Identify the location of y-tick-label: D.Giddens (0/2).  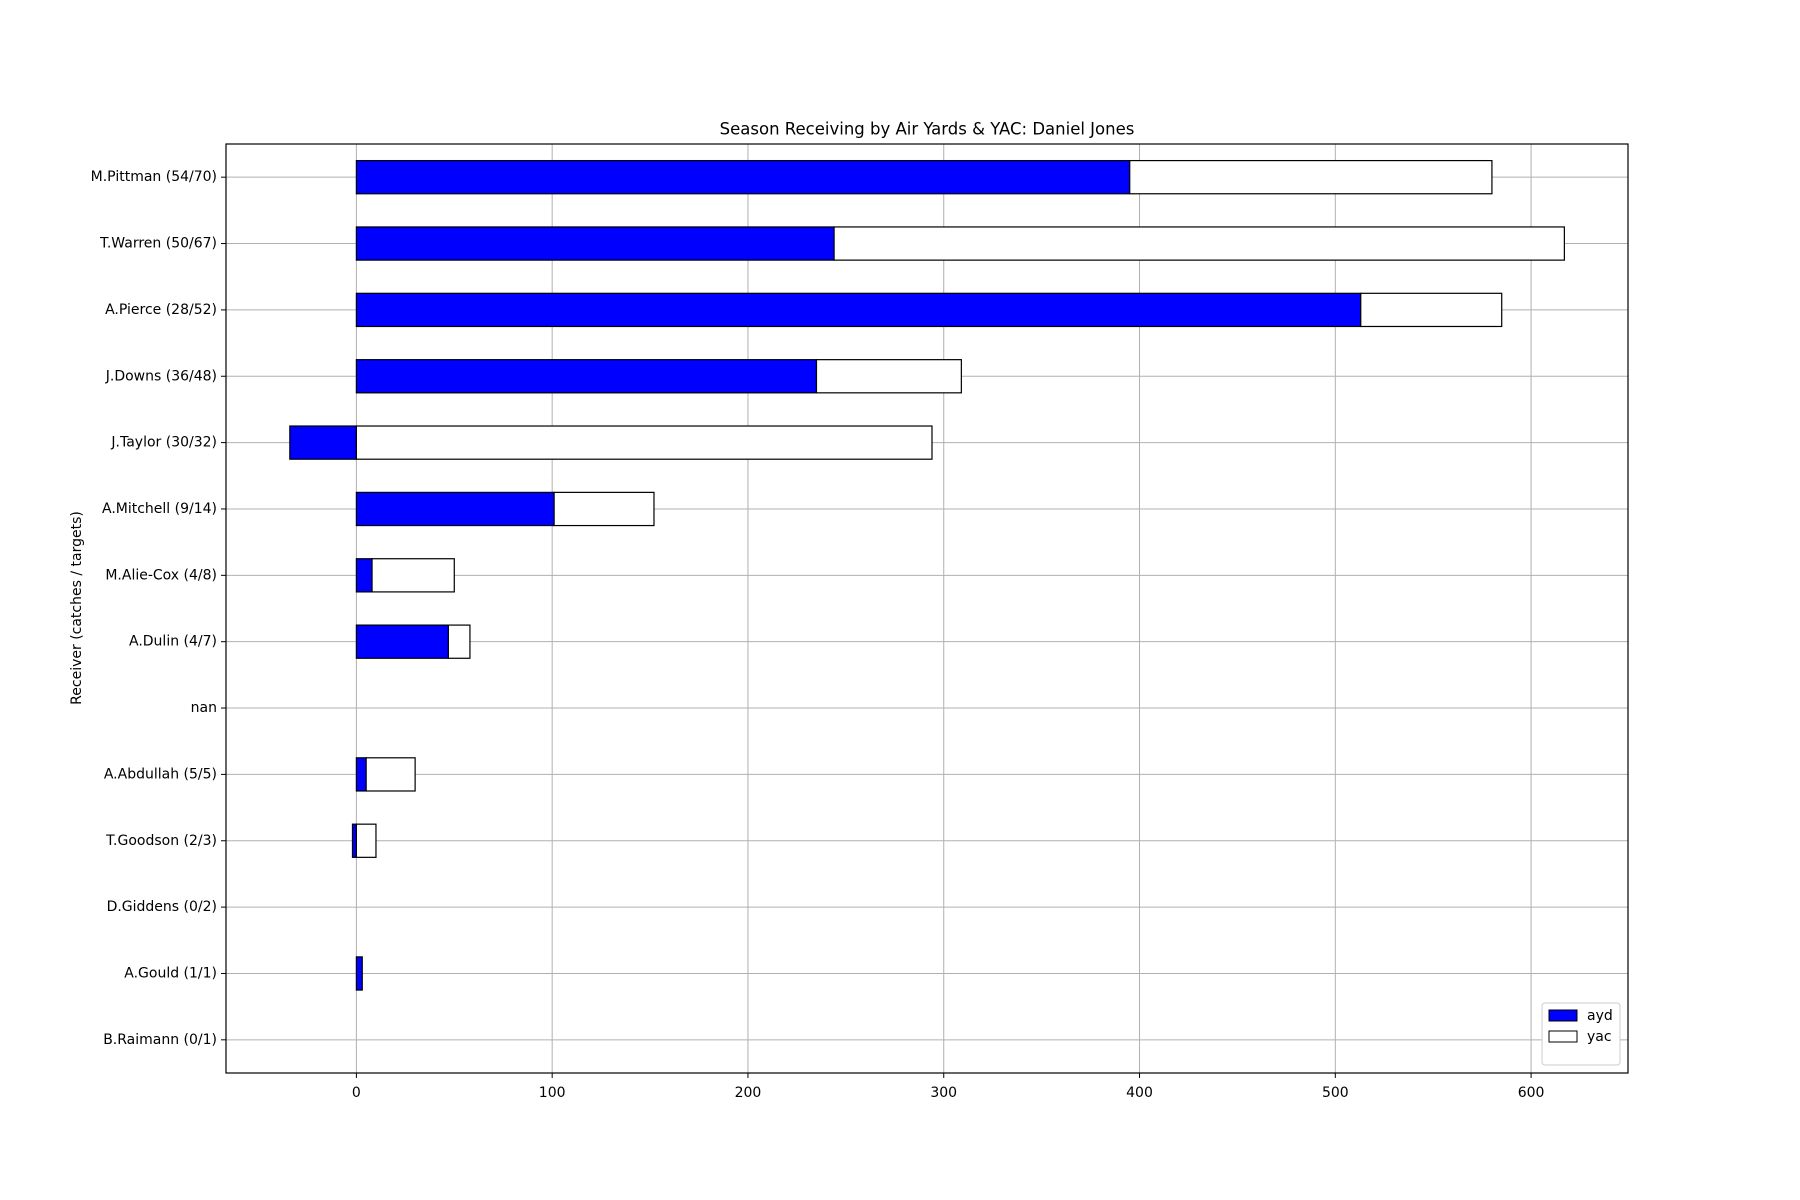
(162, 907).